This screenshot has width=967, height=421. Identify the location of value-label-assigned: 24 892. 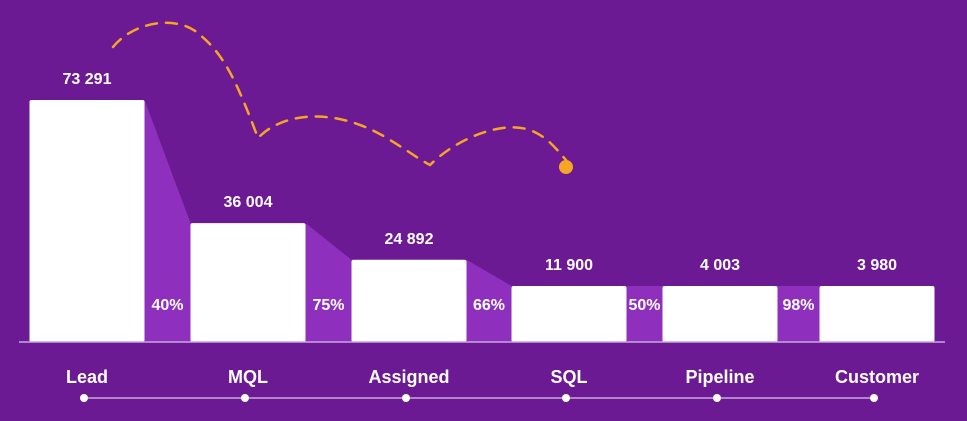
(409, 239).